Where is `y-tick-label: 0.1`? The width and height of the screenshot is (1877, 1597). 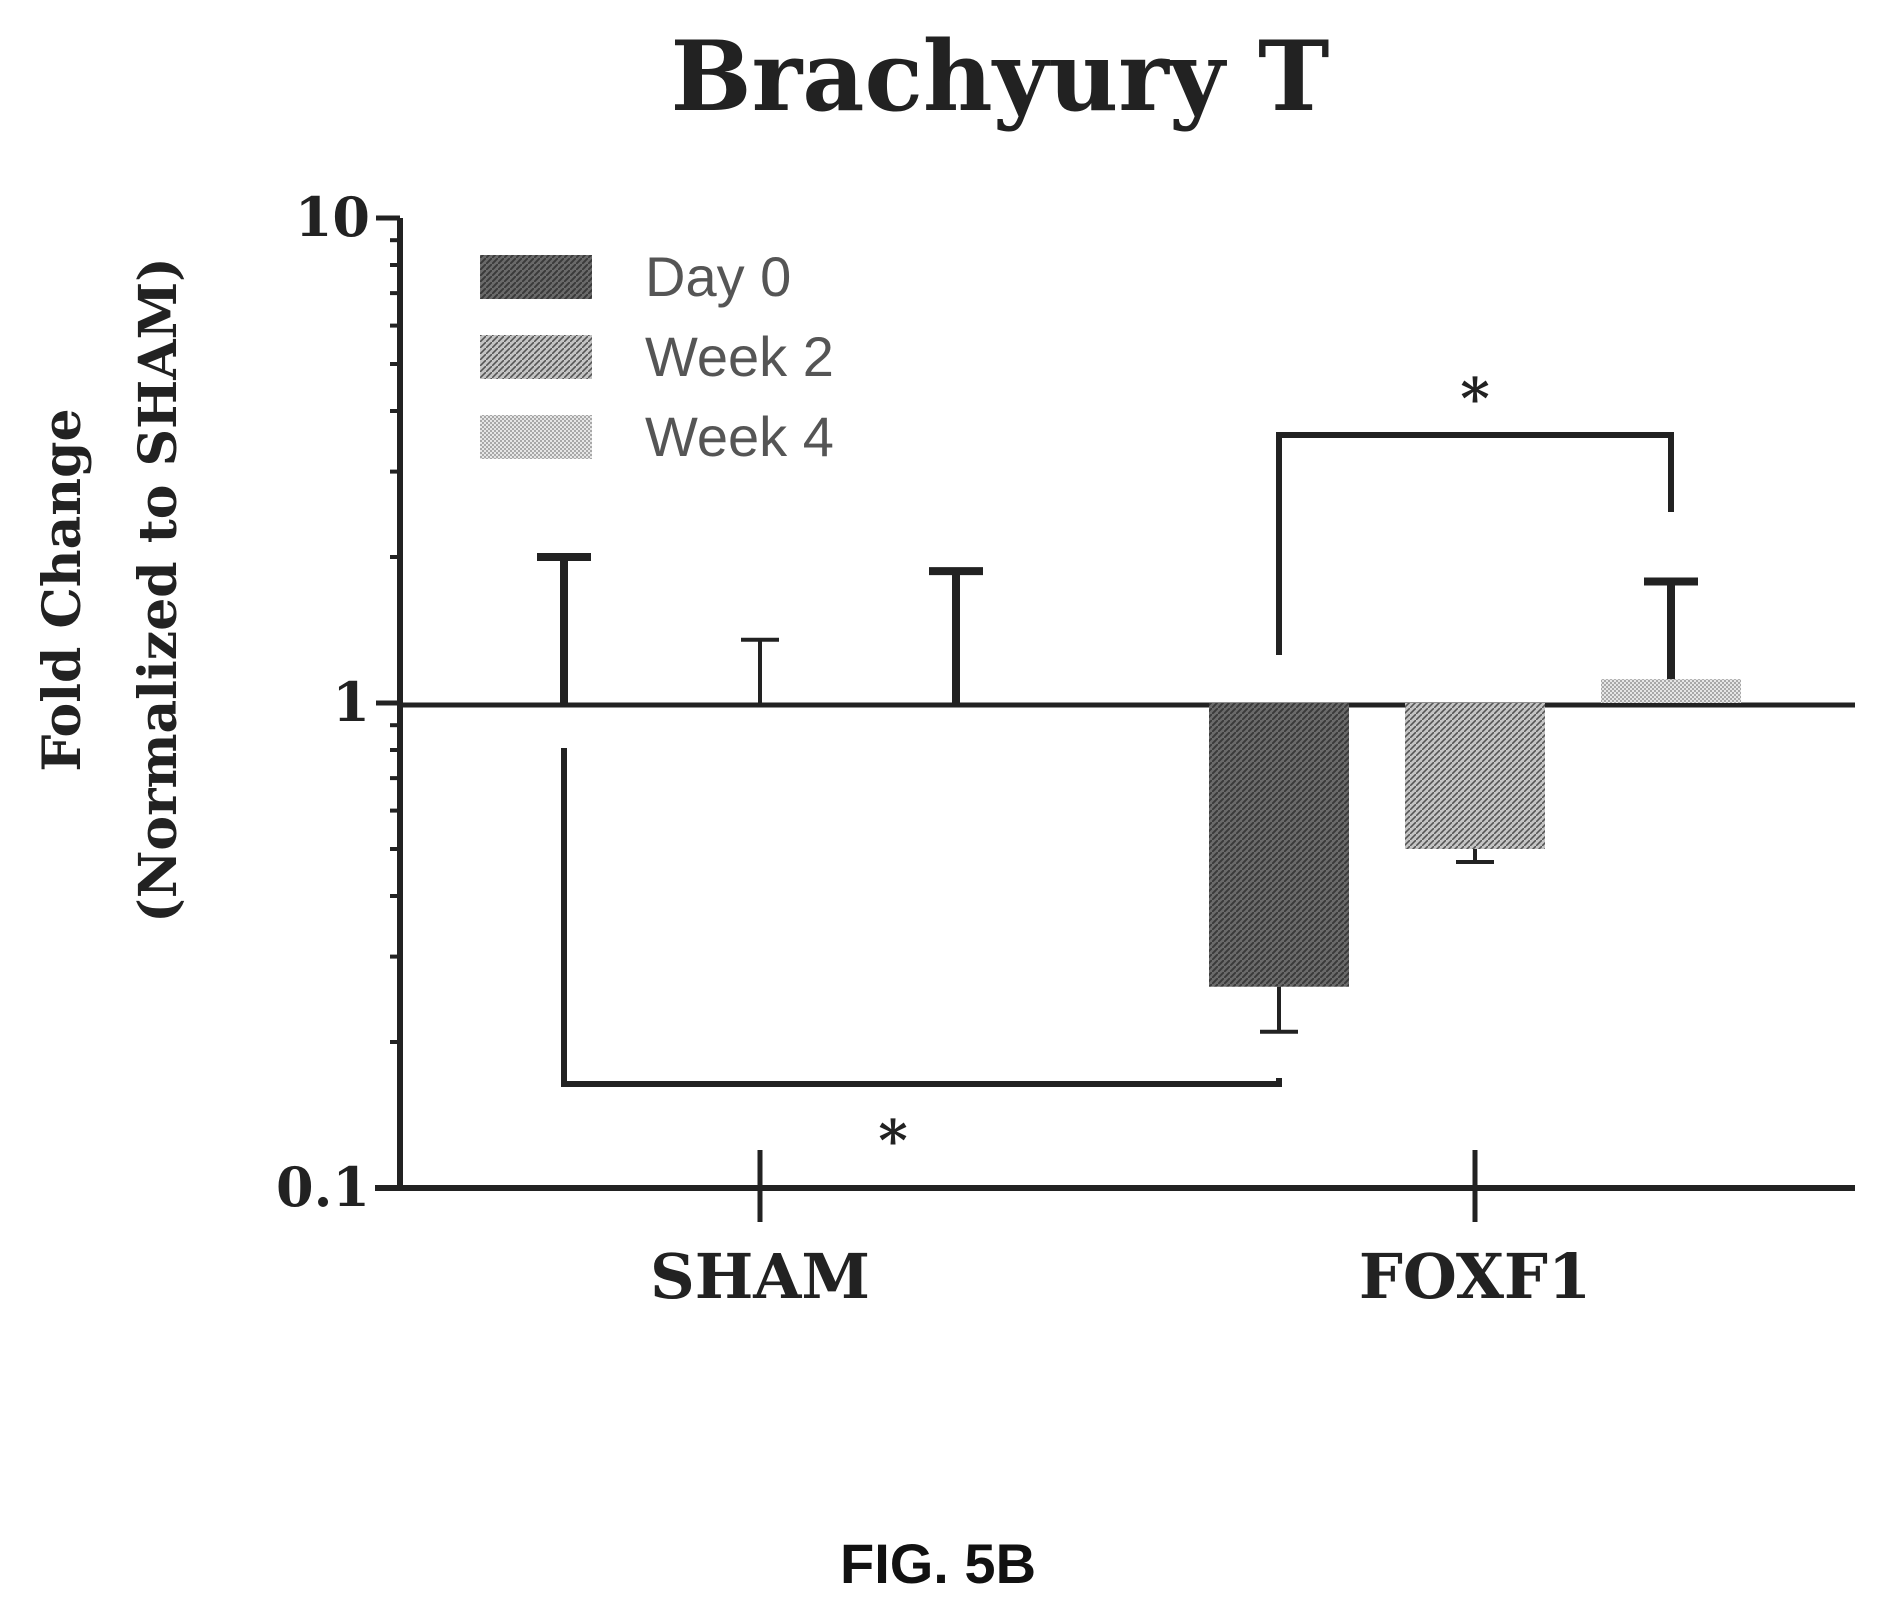 y-tick-label: 0.1 is located at coordinates (323, 1187).